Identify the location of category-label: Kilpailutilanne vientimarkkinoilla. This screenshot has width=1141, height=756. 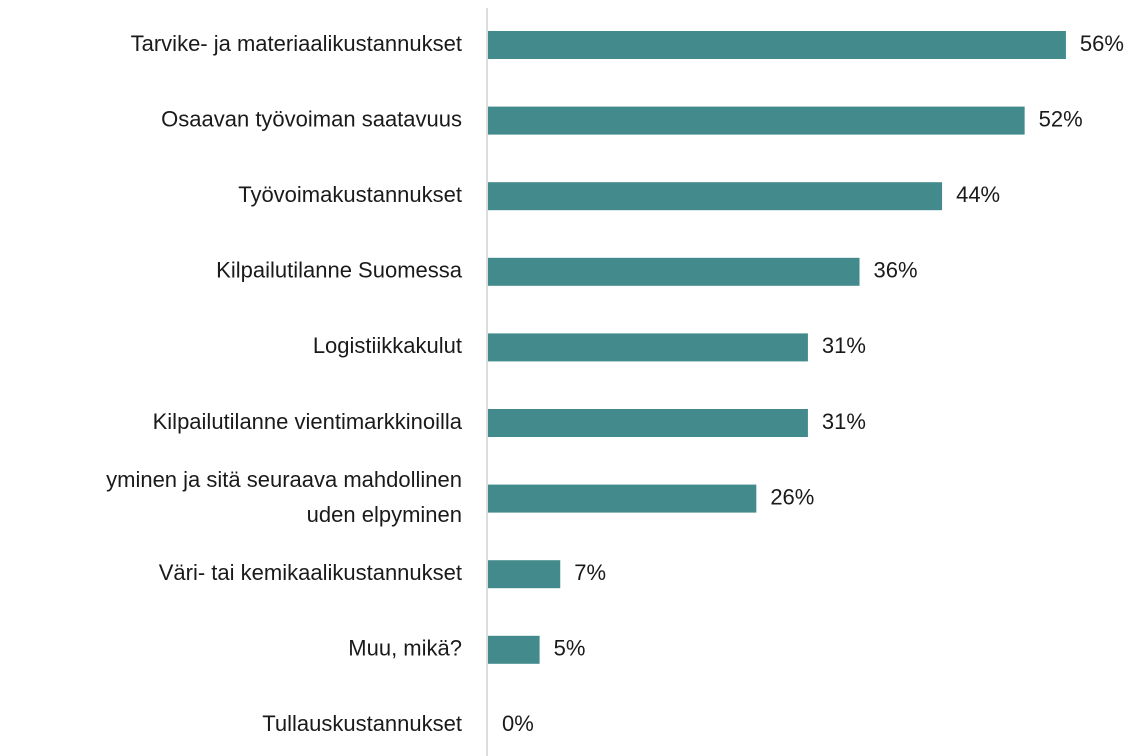
(308, 421).